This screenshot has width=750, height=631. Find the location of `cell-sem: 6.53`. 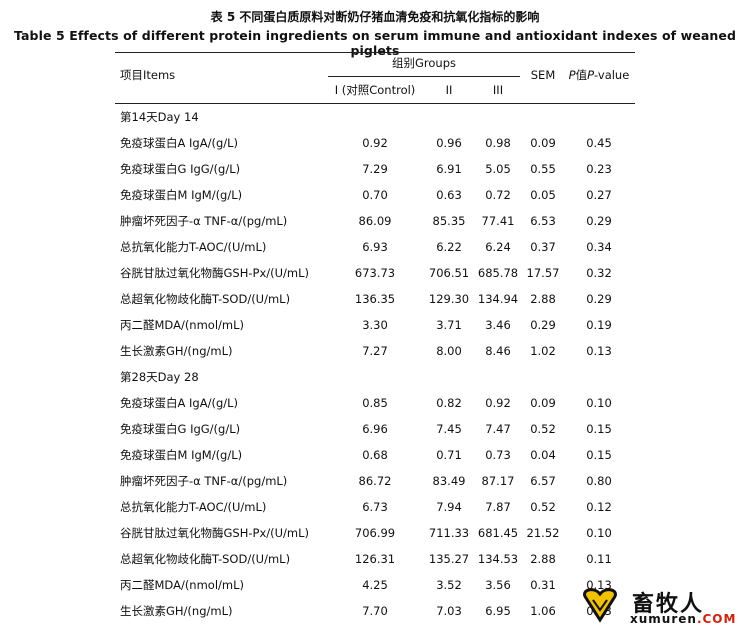

cell-sem: 6.53 is located at coordinates (543, 221).